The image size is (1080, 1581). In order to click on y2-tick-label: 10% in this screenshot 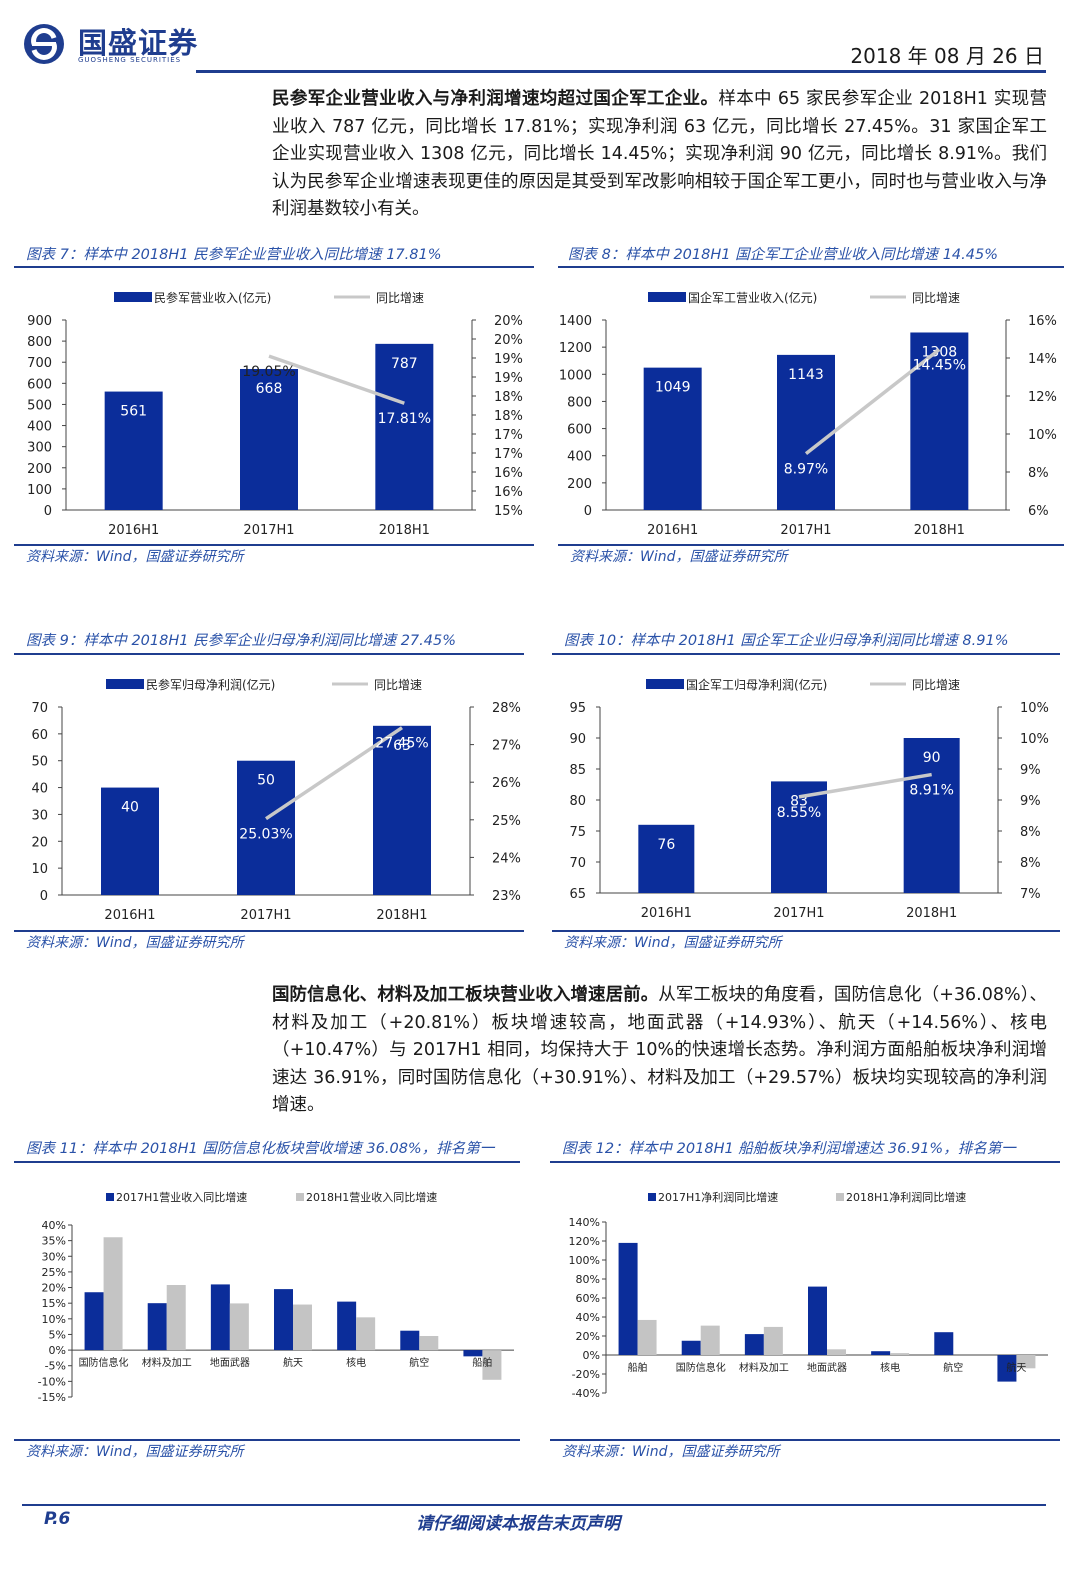, I will do `click(1042, 435)`.